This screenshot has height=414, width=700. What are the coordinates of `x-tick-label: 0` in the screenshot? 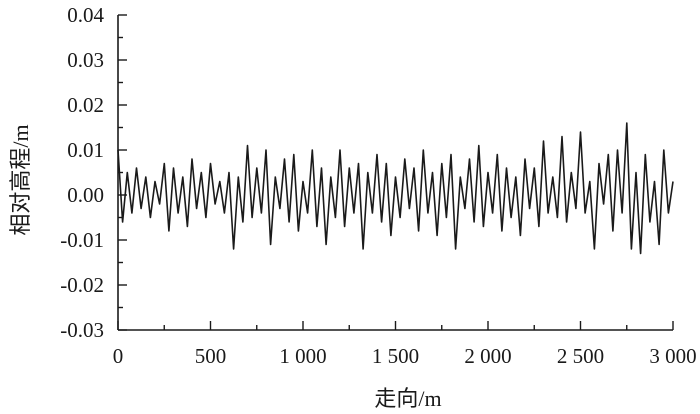 It's located at (118, 356).